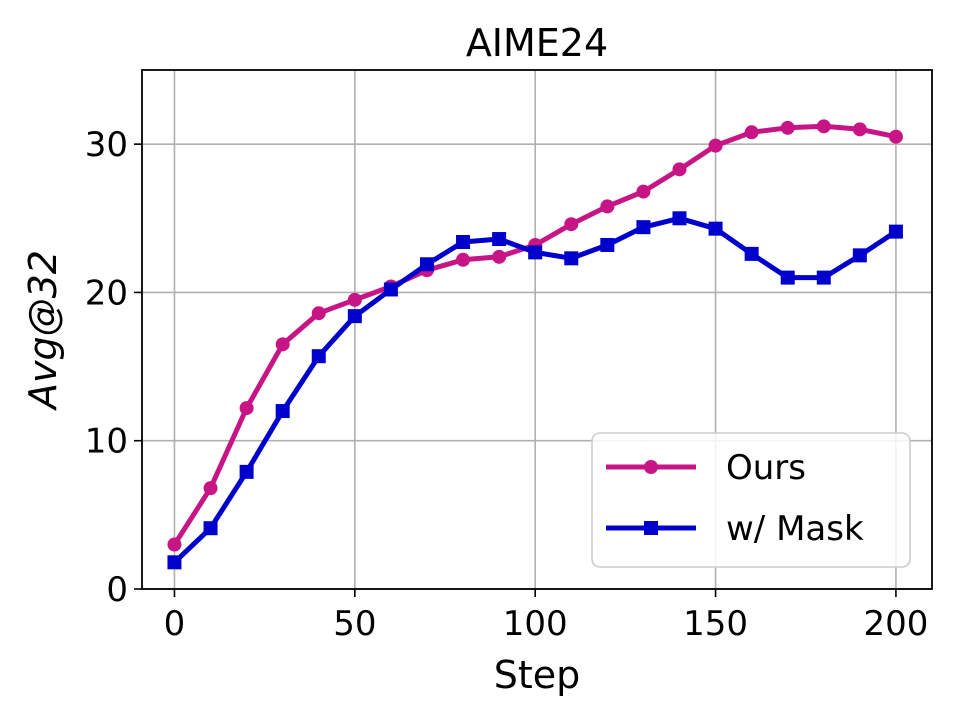 The image size is (960, 720). I want to click on y-tick-label: 0, so click(117, 590).